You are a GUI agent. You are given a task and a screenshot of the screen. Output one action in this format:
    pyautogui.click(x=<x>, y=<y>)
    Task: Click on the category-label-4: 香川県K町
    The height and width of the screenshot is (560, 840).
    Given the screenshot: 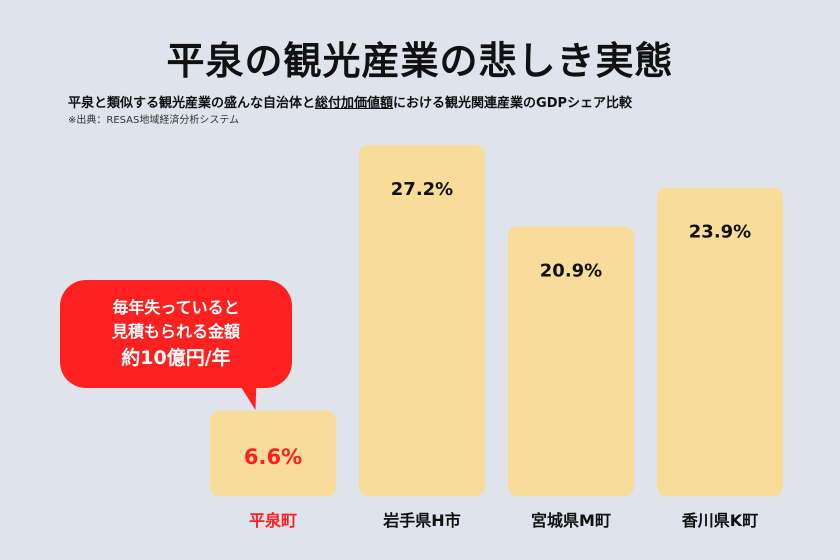 What is the action you would take?
    pyautogui.click(x=719, y=520)
    